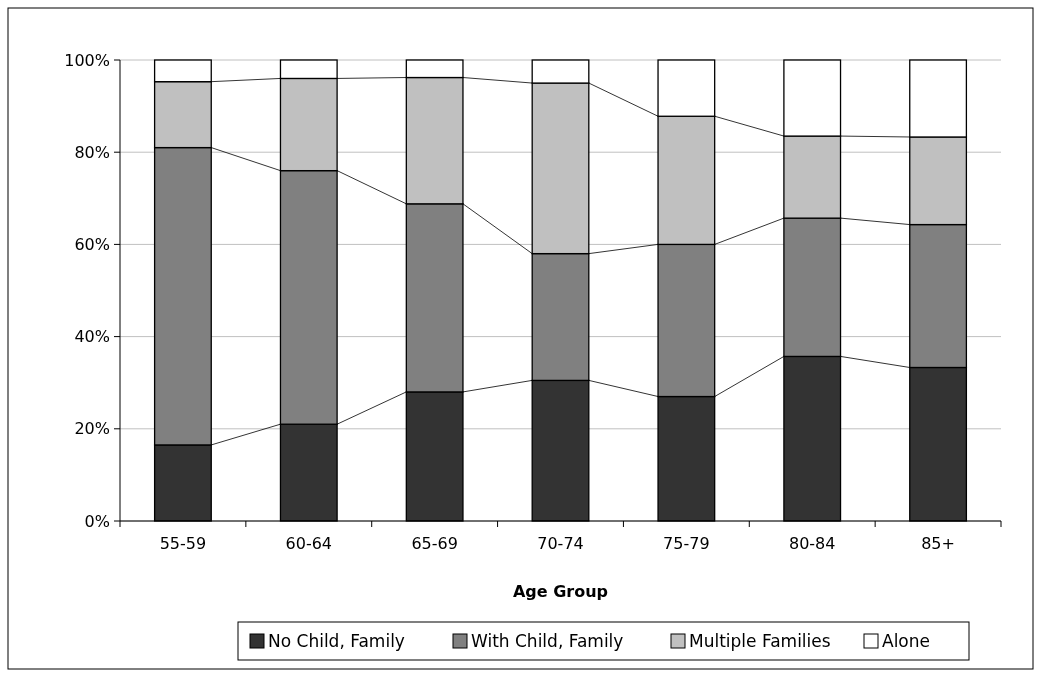 The image size is (1041, 677). I want to click on legend-label: With Child, Family, so click(547, 640).